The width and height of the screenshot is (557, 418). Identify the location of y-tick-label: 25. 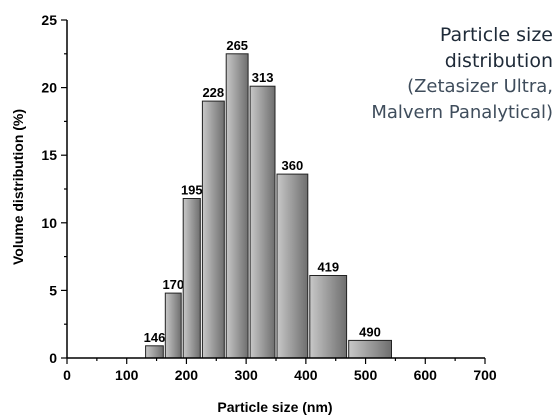
(49, 20).